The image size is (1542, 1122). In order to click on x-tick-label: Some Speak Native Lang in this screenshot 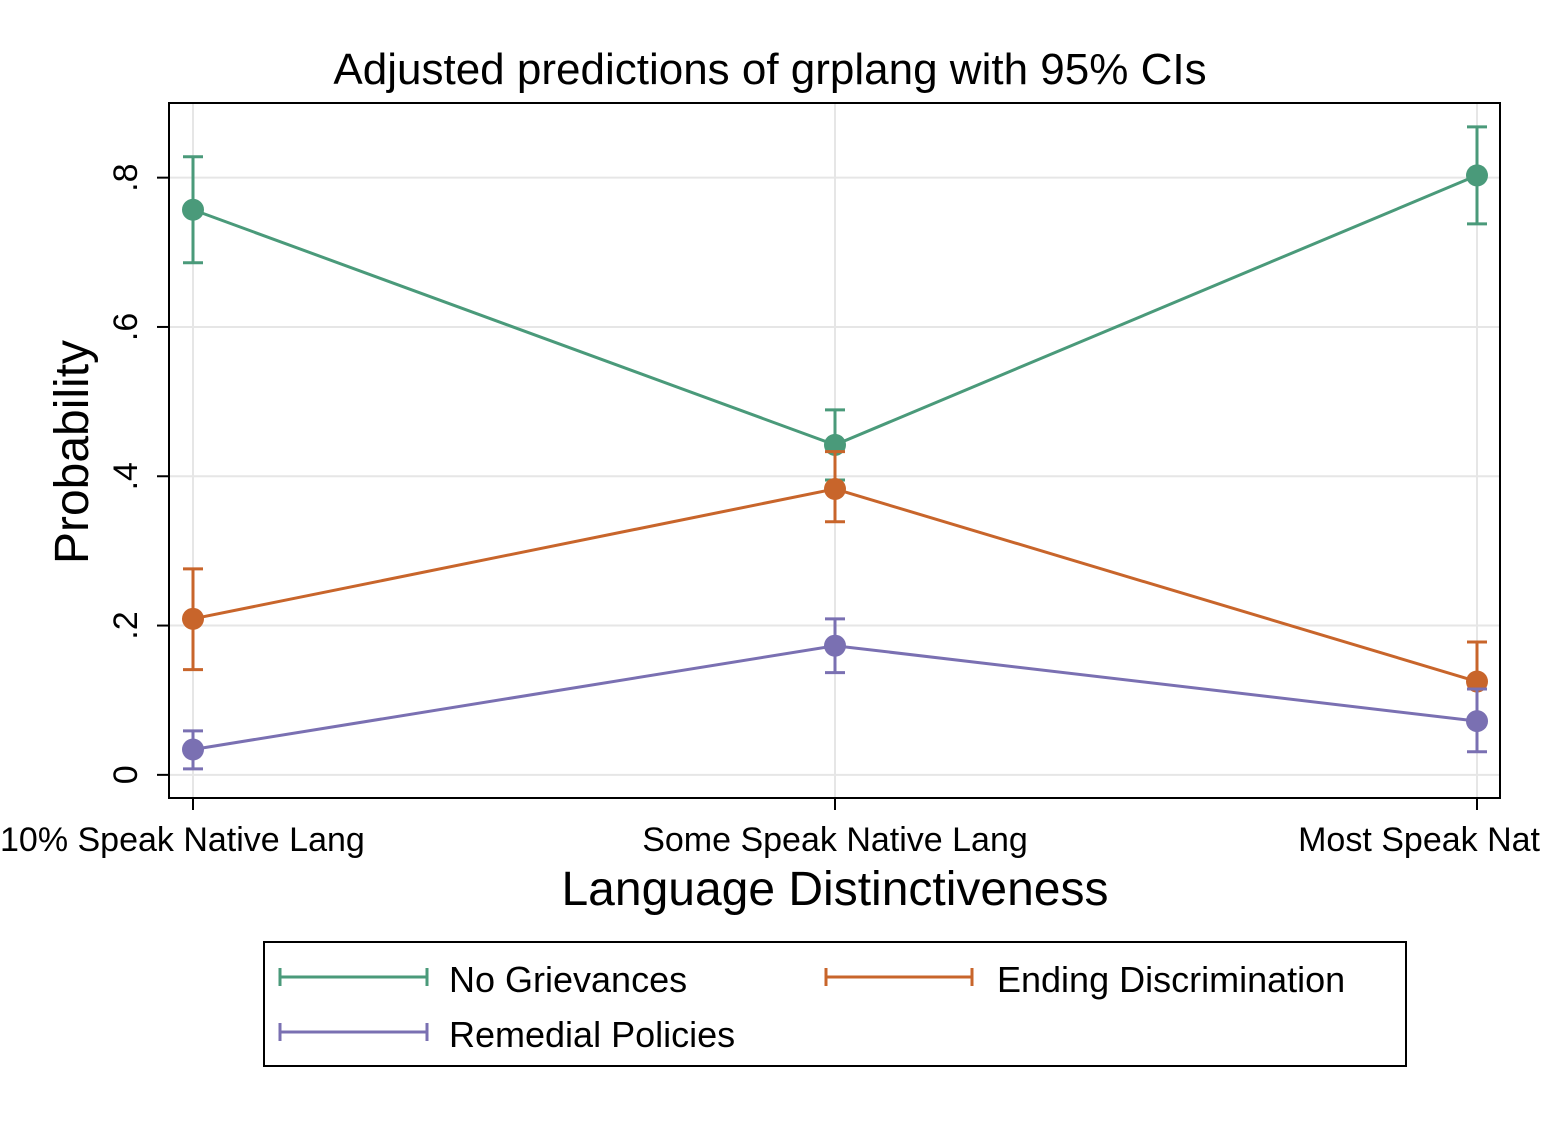, I will do `click(835, 840)`.